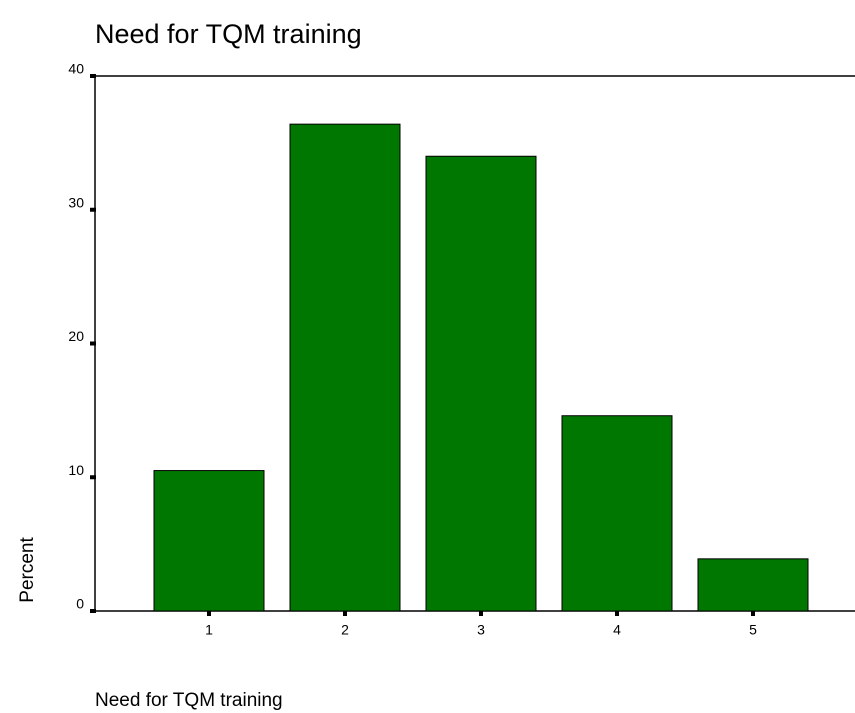 This screenshot has height=713, width=855. What do you see at coordinates (76, 202) in the screenshot?
I see `y-tick-label: 30` at bounding box center [76, 202].